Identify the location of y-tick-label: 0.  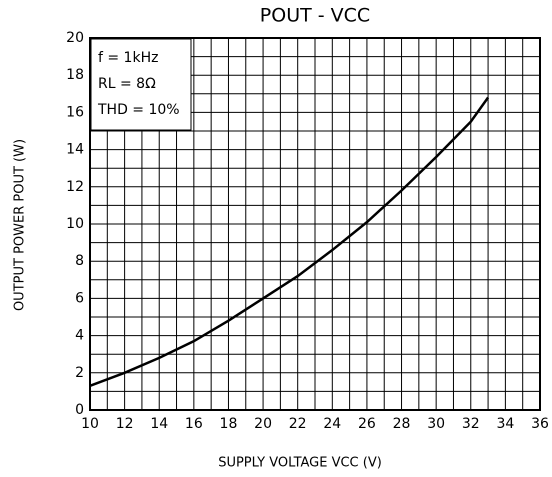
(79, 410).